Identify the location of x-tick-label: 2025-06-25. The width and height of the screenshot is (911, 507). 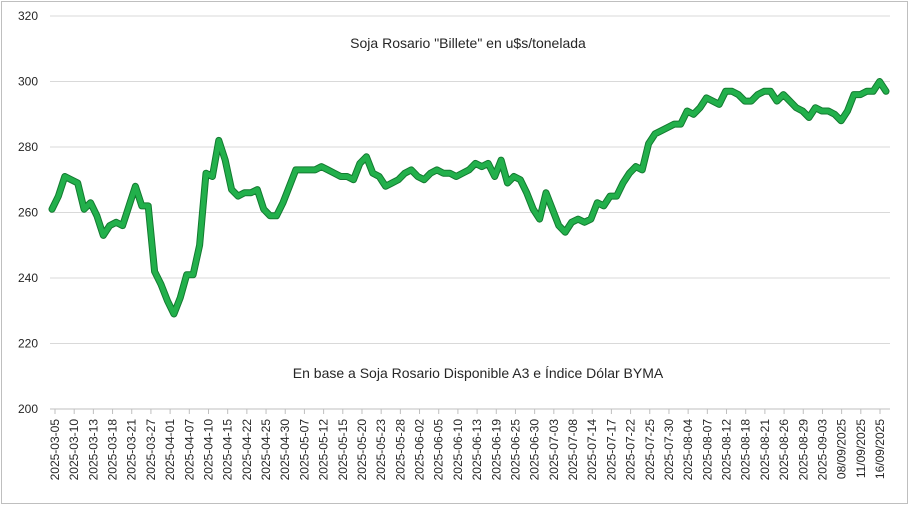
(515, 450).